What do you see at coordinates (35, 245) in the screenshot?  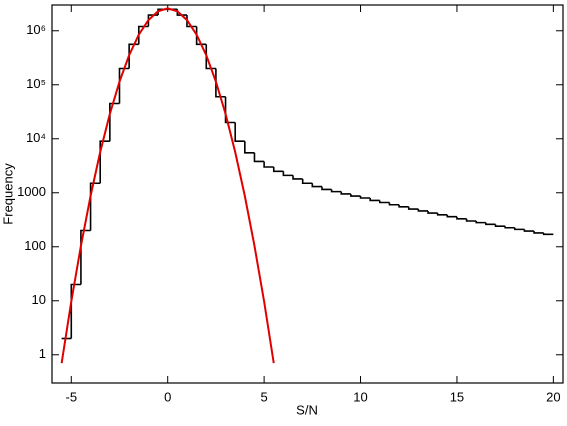 I see `y-tick-label: 100` at bounding box center [35, 245].